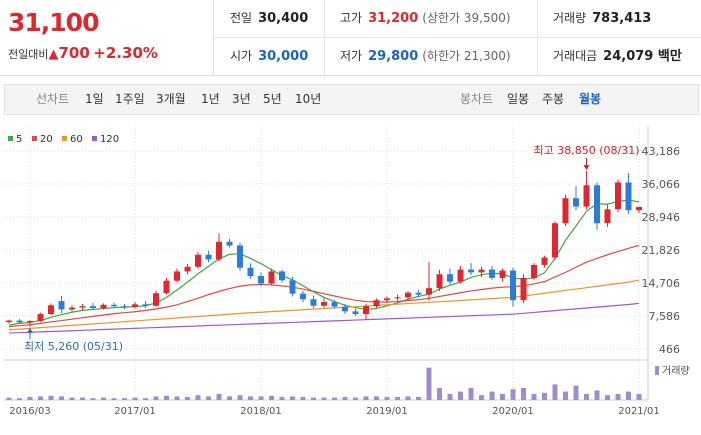 The image size is (701, 435). I want to click on info-label: 시가, so click(241, 56).